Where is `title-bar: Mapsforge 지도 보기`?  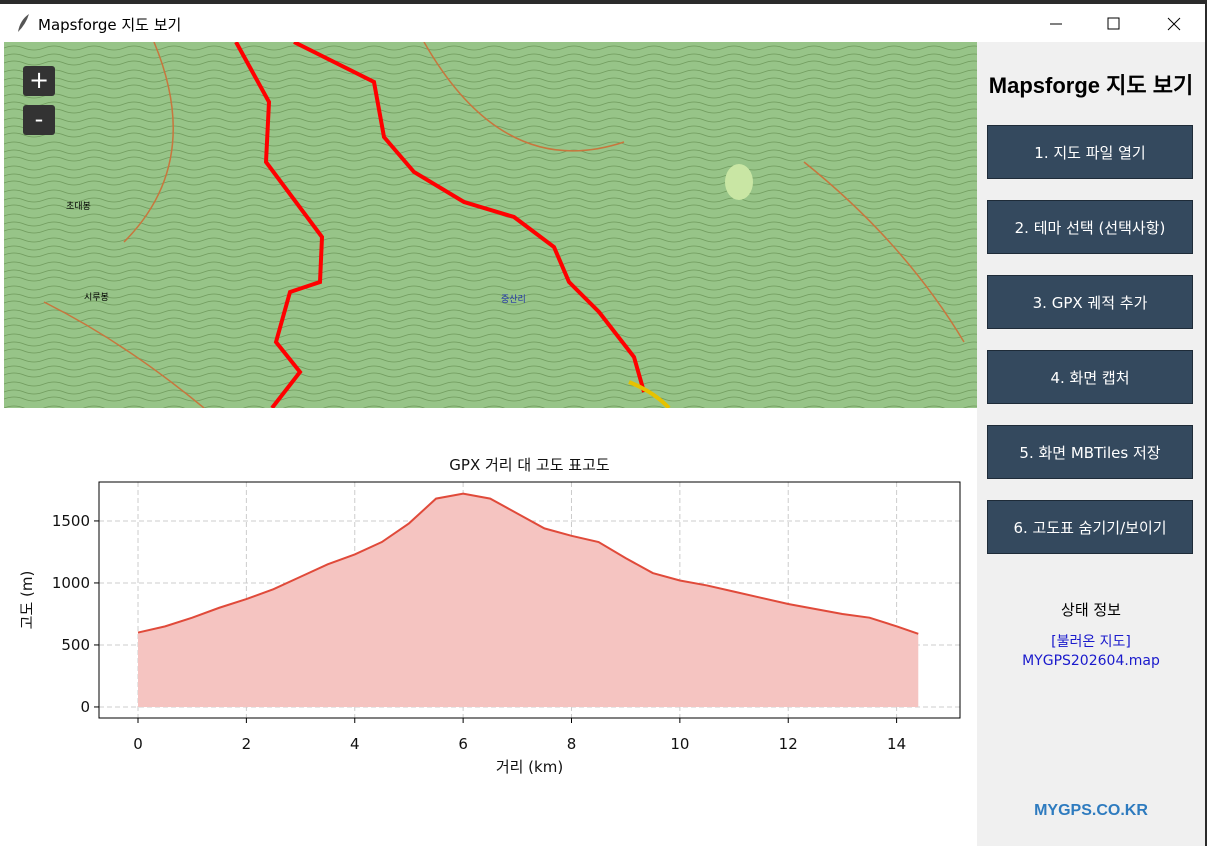 title-bar: Mapsforge 지도 보기 is located at coordinates (602, 23).